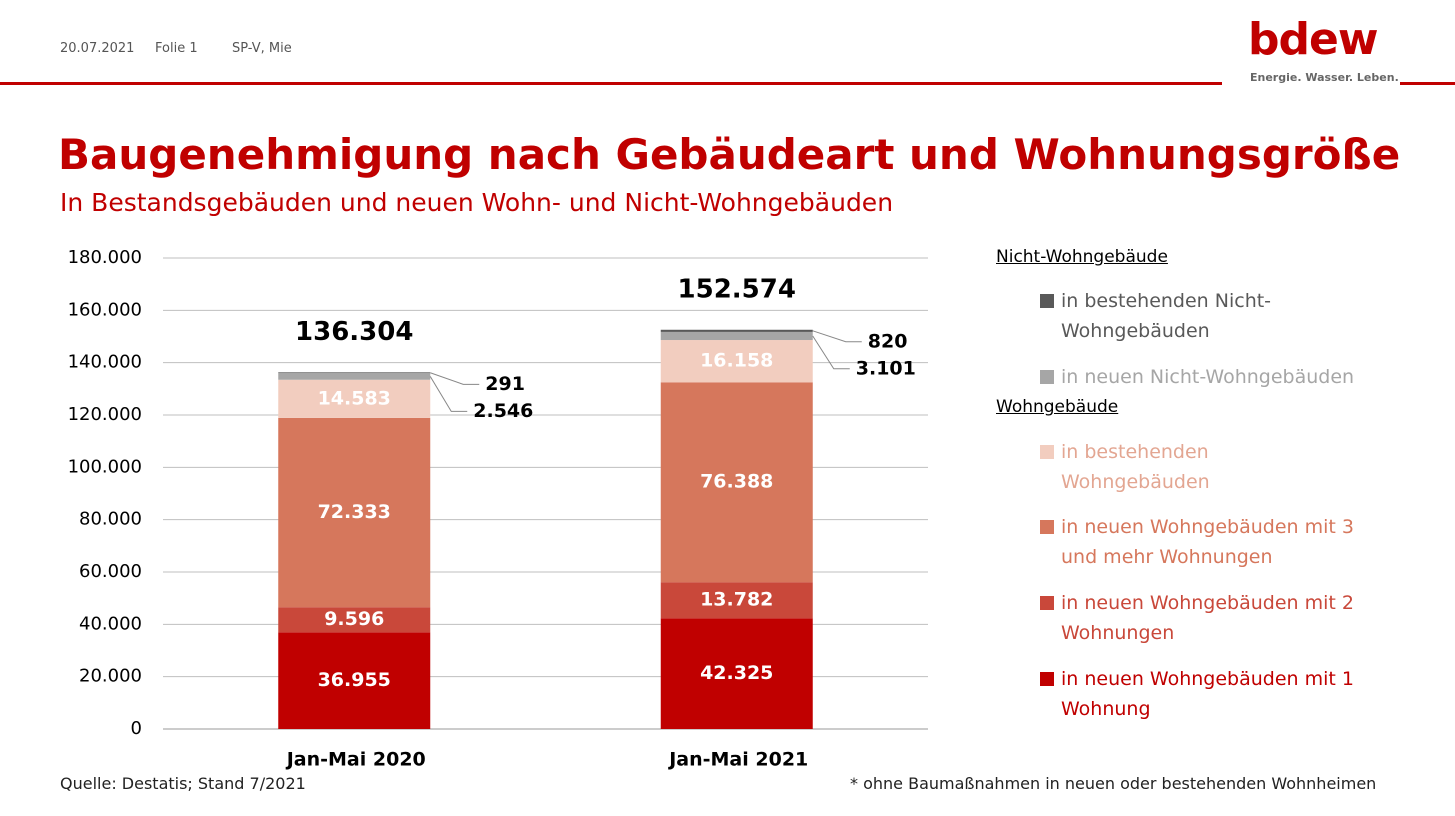  What do you see at coordinates (737, 289) in the screenshot?
I see `total-label: 152.574` at bounding box center [737, 289].